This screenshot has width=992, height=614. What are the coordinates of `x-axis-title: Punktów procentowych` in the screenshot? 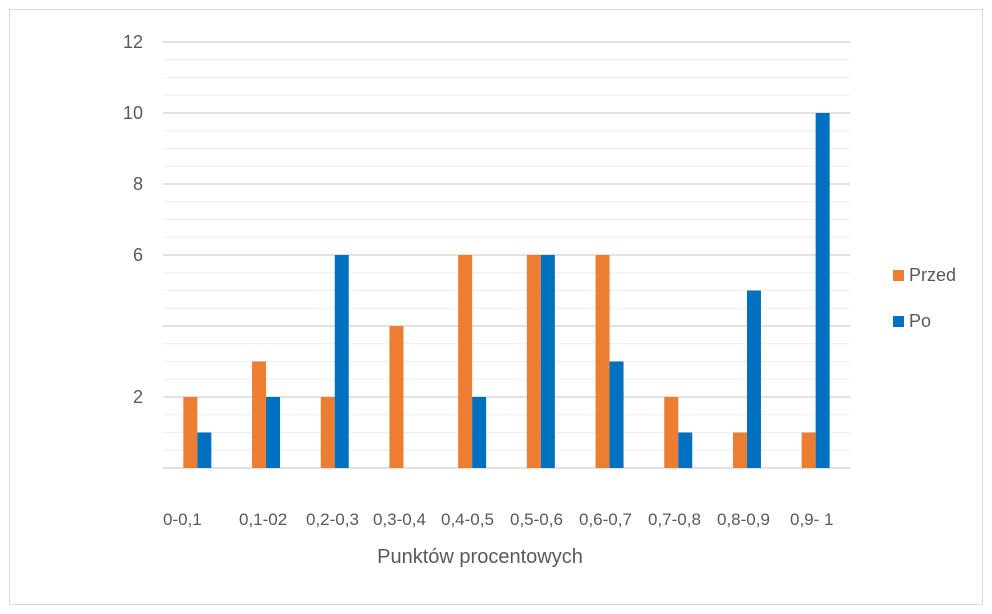 It's located at (480, 557).